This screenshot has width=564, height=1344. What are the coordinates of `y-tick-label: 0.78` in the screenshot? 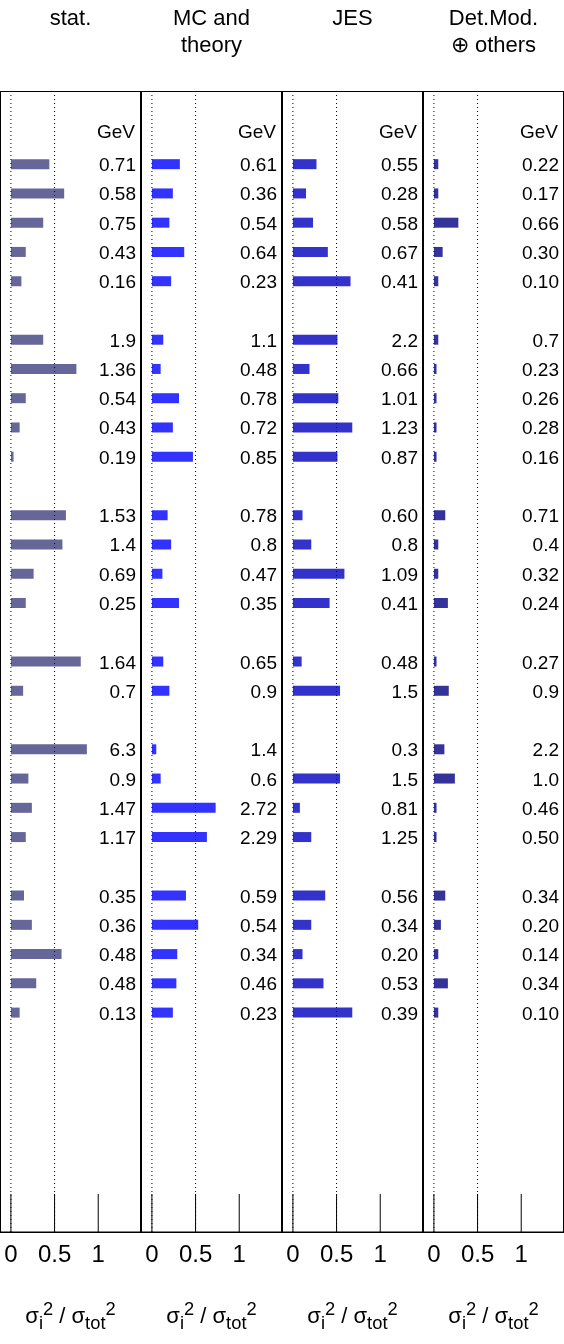 It's located at (258, 516).